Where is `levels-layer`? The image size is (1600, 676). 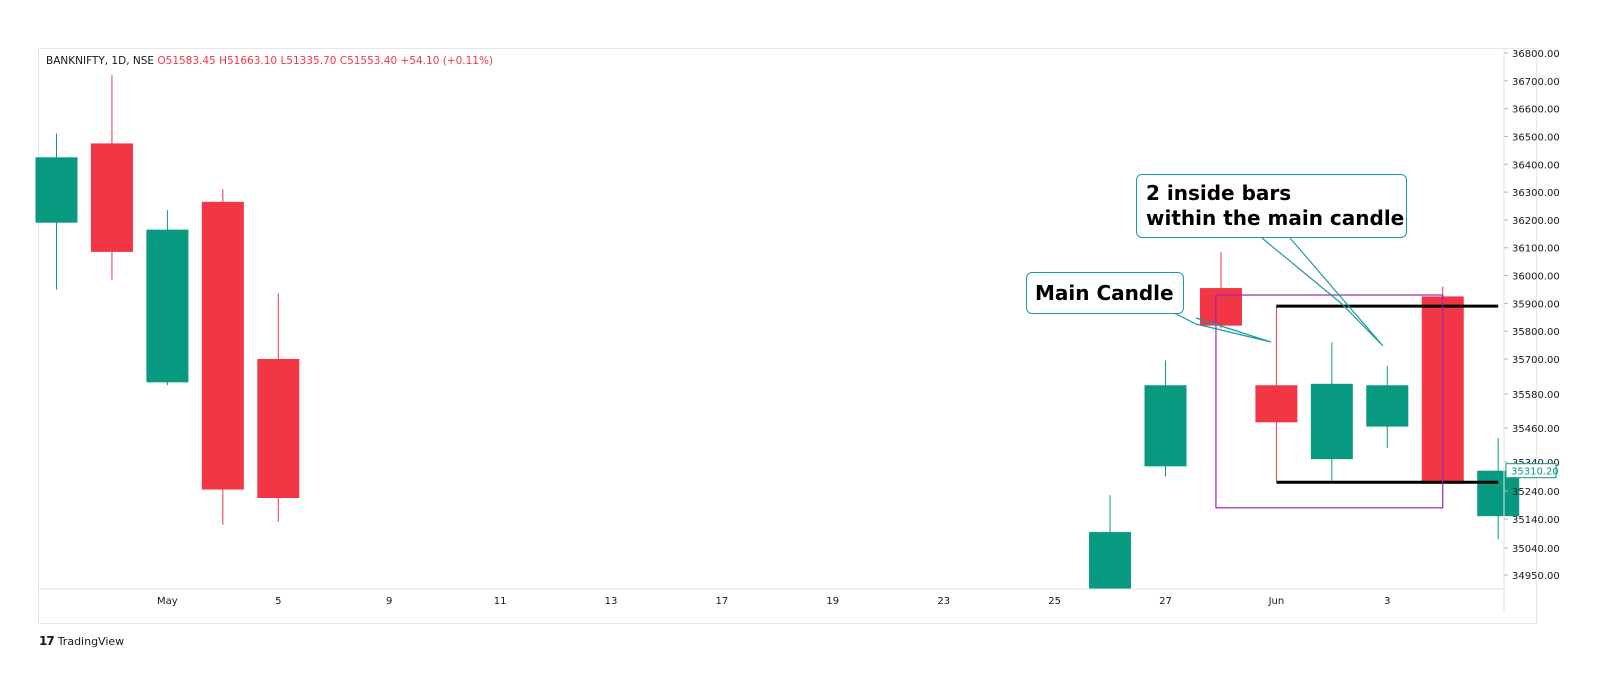 levels-layer is located at coordinates (1387, 394).